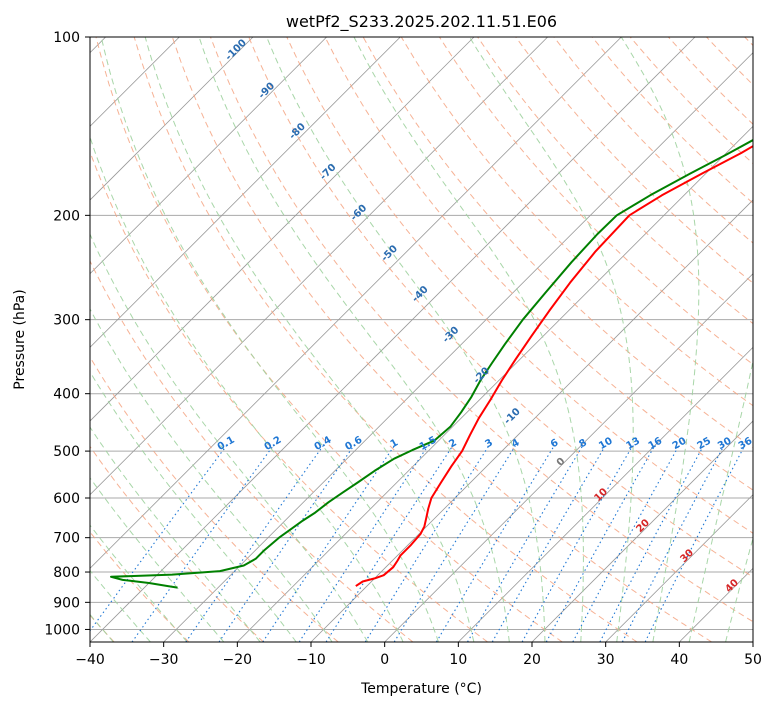 The image size is (775, 708). I want to click on y-tick-label: 400, so click(66, 395).